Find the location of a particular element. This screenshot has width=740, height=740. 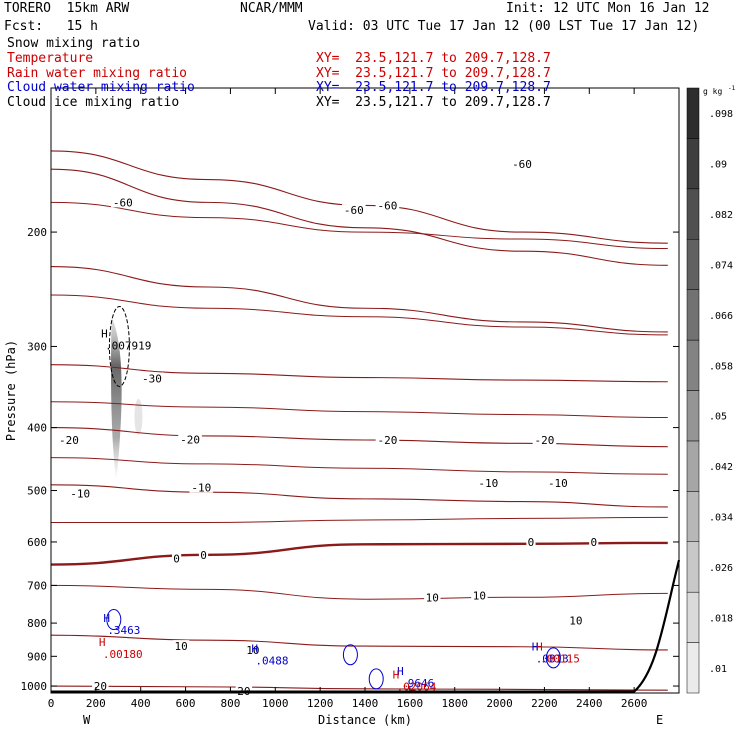

field-cloud-water-xy: XY= 23.5,121.7 to 209.7,128.7 is located at coordinates (433, 87).